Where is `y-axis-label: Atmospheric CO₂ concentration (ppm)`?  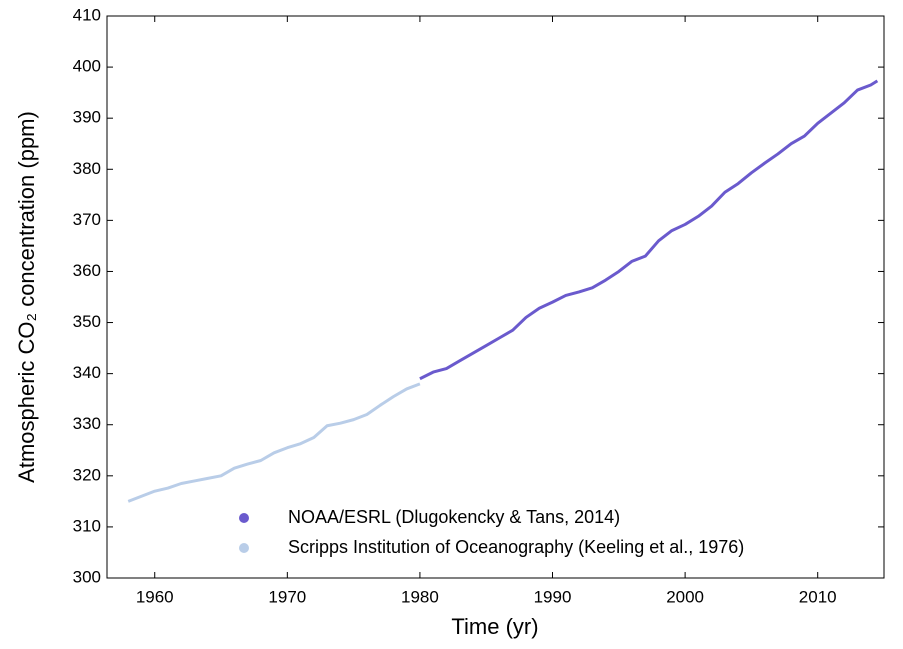 y-axis-label: Atmospheric CO₂ concentration (ppm) is located at coordinates (26, 297).